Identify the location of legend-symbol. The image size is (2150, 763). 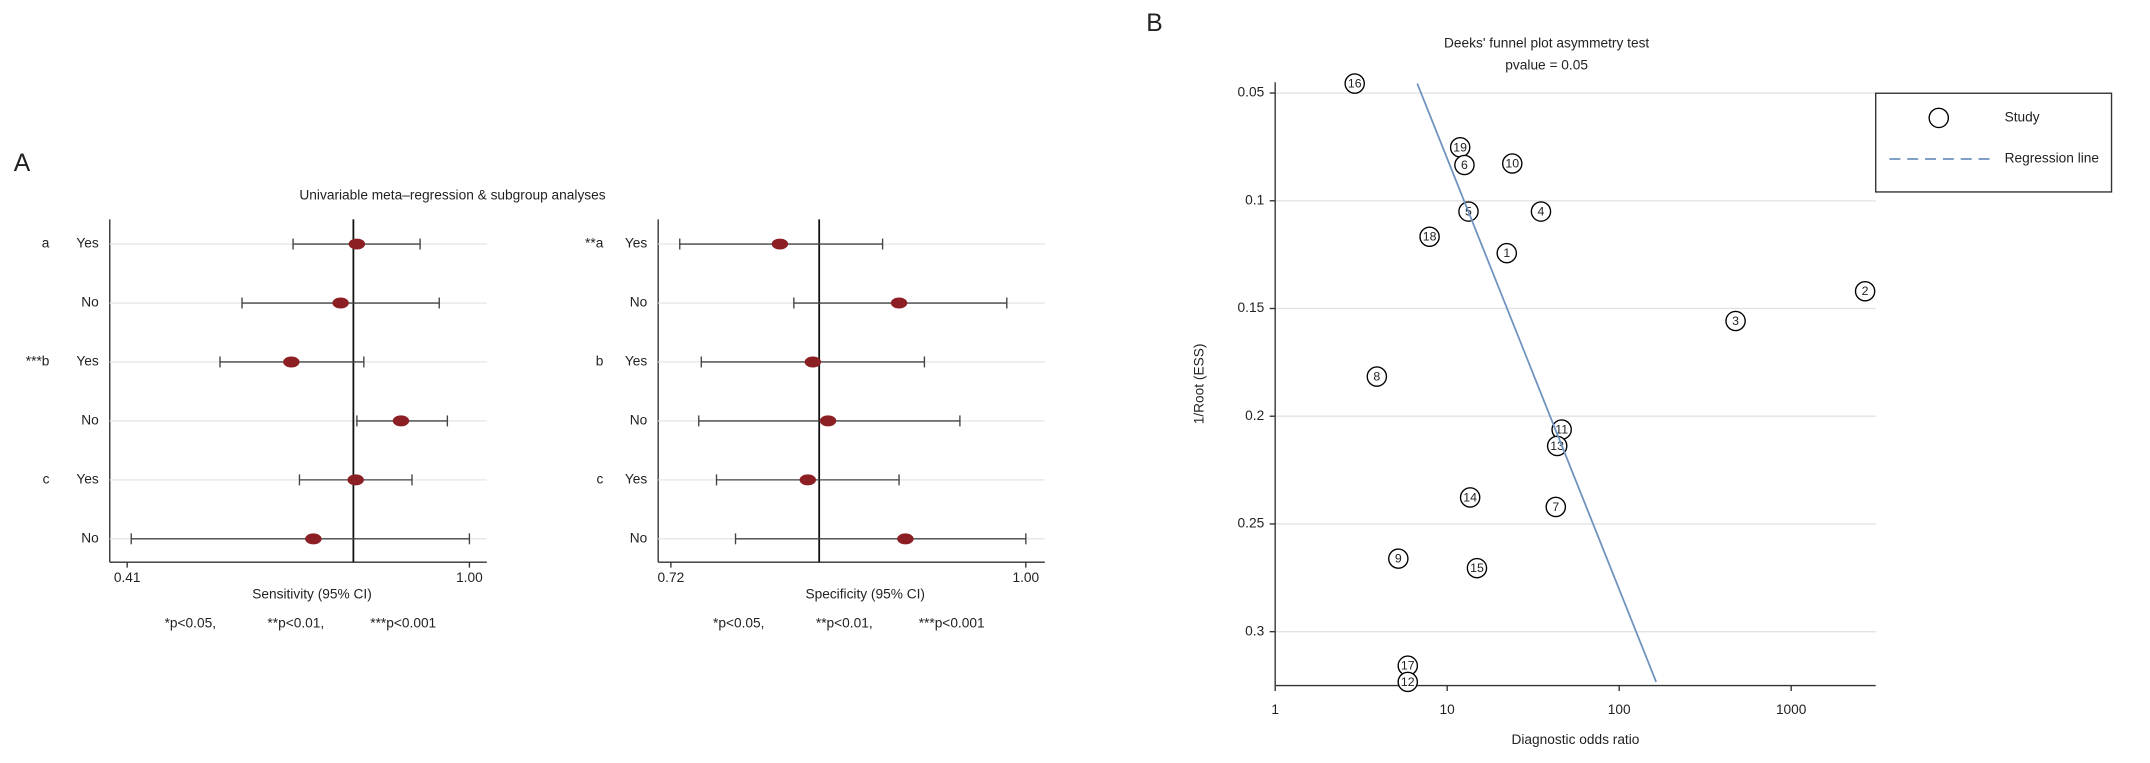
(1939, 118).